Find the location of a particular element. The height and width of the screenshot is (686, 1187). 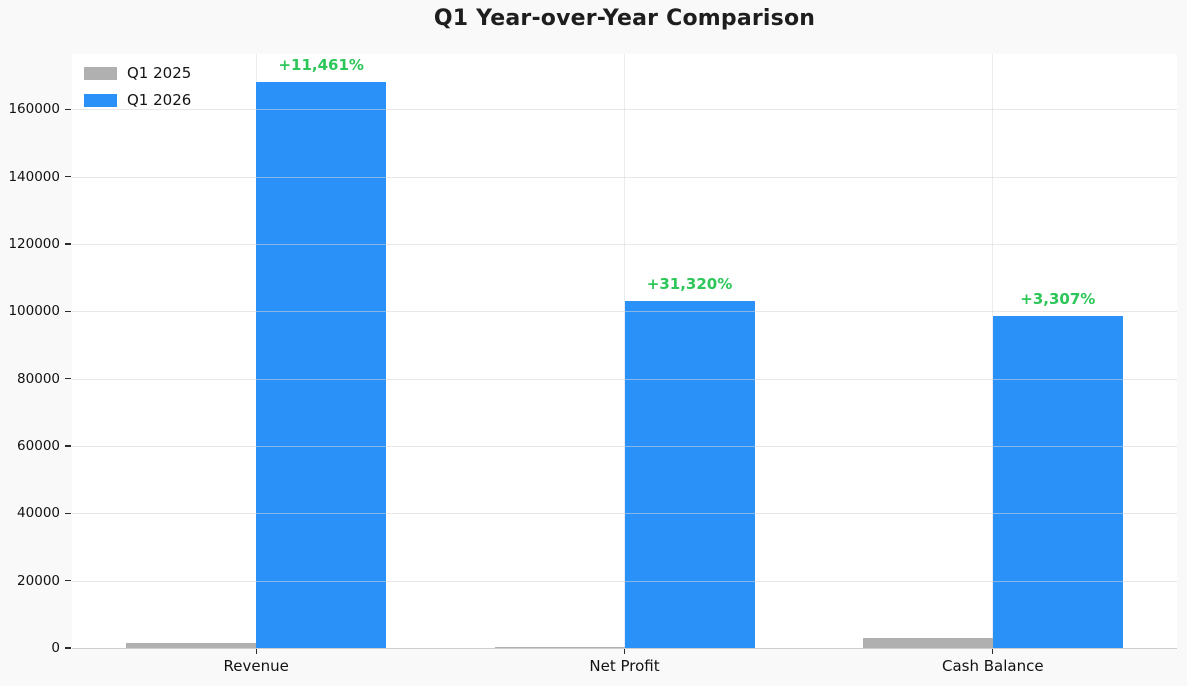

legend-label: Q1 2026 is located at coordinates (159, 100).